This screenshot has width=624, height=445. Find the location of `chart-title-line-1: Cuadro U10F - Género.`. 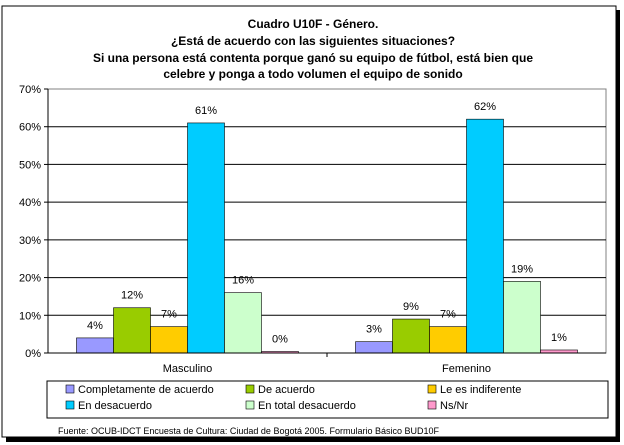

chart-title-line-1: Cuadro U10F - Género. is located at coordinates (313, 24).